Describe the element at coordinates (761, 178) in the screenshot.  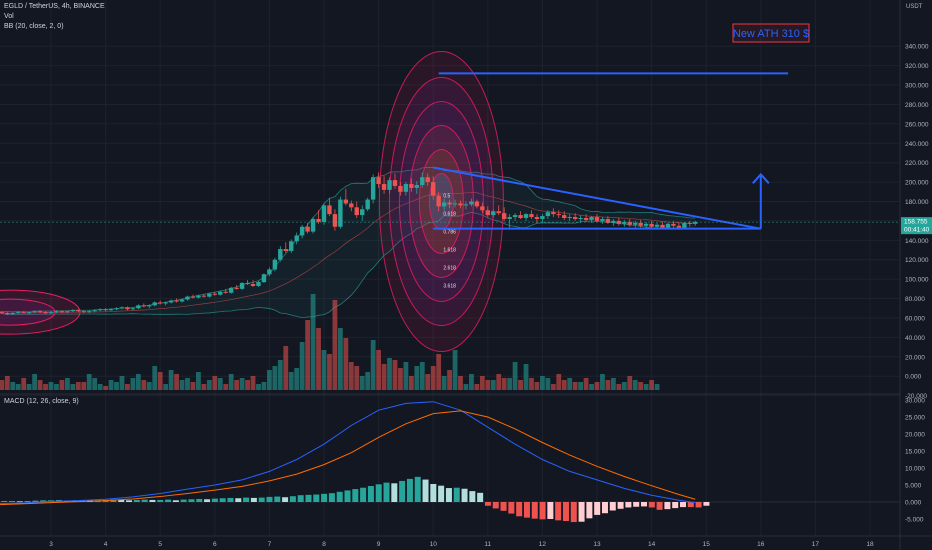
I see `target-arrow-head` at that location.